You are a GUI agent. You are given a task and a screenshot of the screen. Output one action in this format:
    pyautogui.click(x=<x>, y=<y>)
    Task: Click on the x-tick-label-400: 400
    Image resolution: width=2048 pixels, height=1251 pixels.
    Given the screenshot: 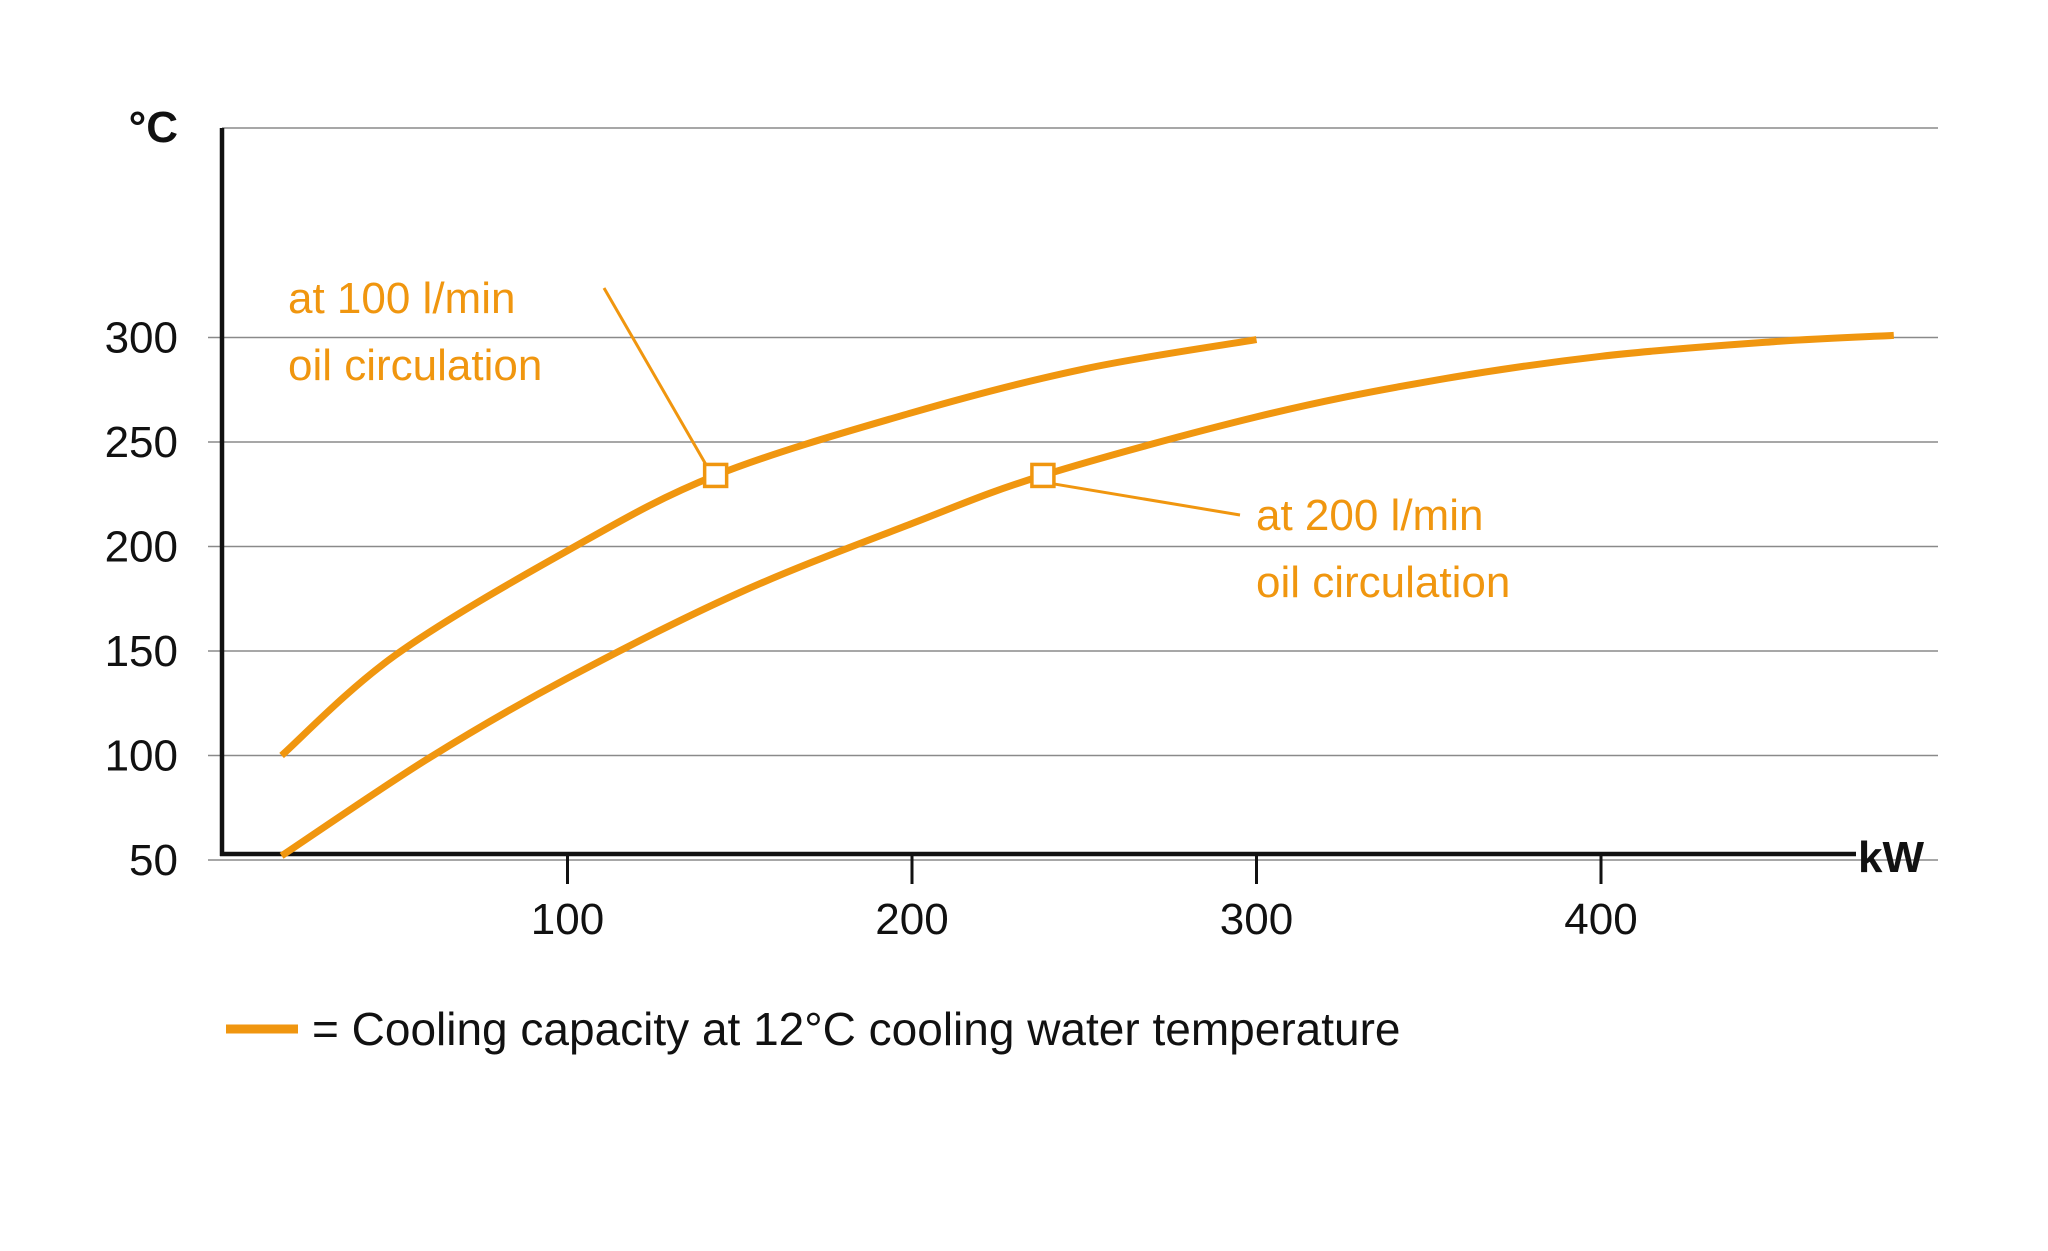 What is the action you would take?
    pyautogui.click(x=1600, y=919)
    